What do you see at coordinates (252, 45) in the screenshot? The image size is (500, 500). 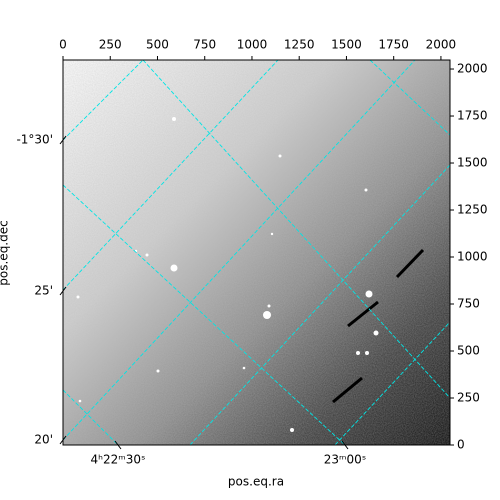 I see `x-tick-label: 1000` at bounding box center [252, 45].